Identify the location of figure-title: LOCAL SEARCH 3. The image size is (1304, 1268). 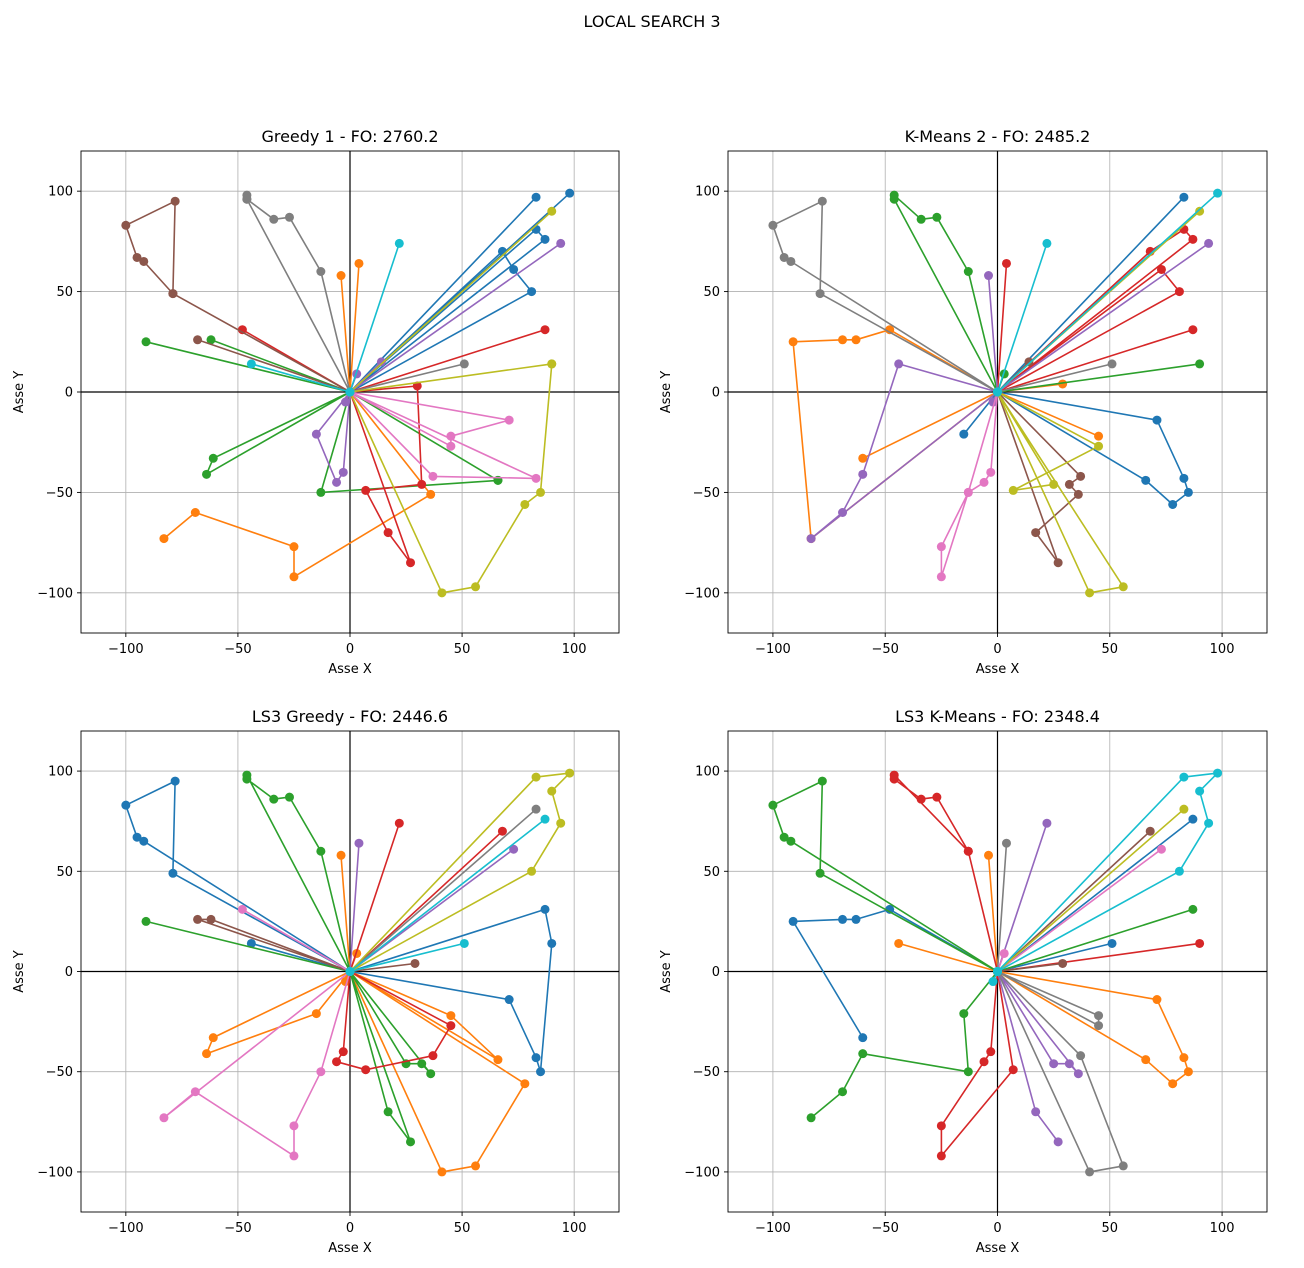
(652, 21).